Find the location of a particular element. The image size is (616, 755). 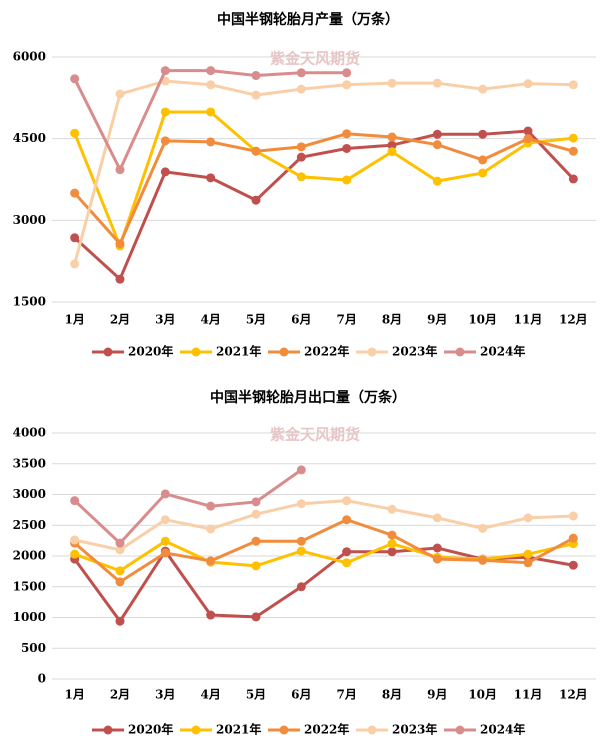

x-tick-label: 1月 is located at coordinates (74, 695).